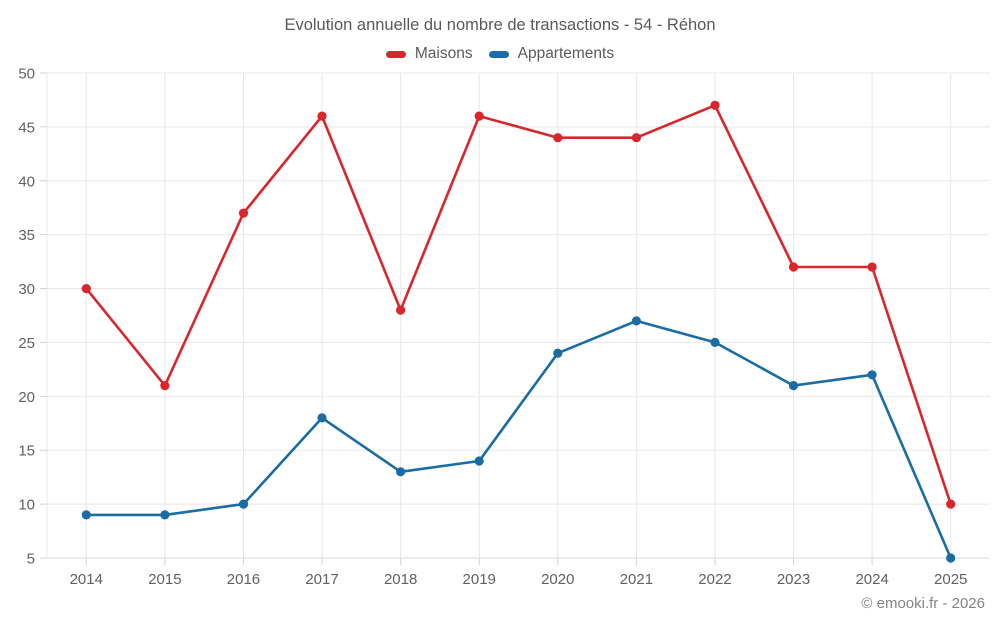  What do you see at coordinates (86, 579) in the screenshot?
I see `x-tick-label: 2014` at bounding box center [86, 579].